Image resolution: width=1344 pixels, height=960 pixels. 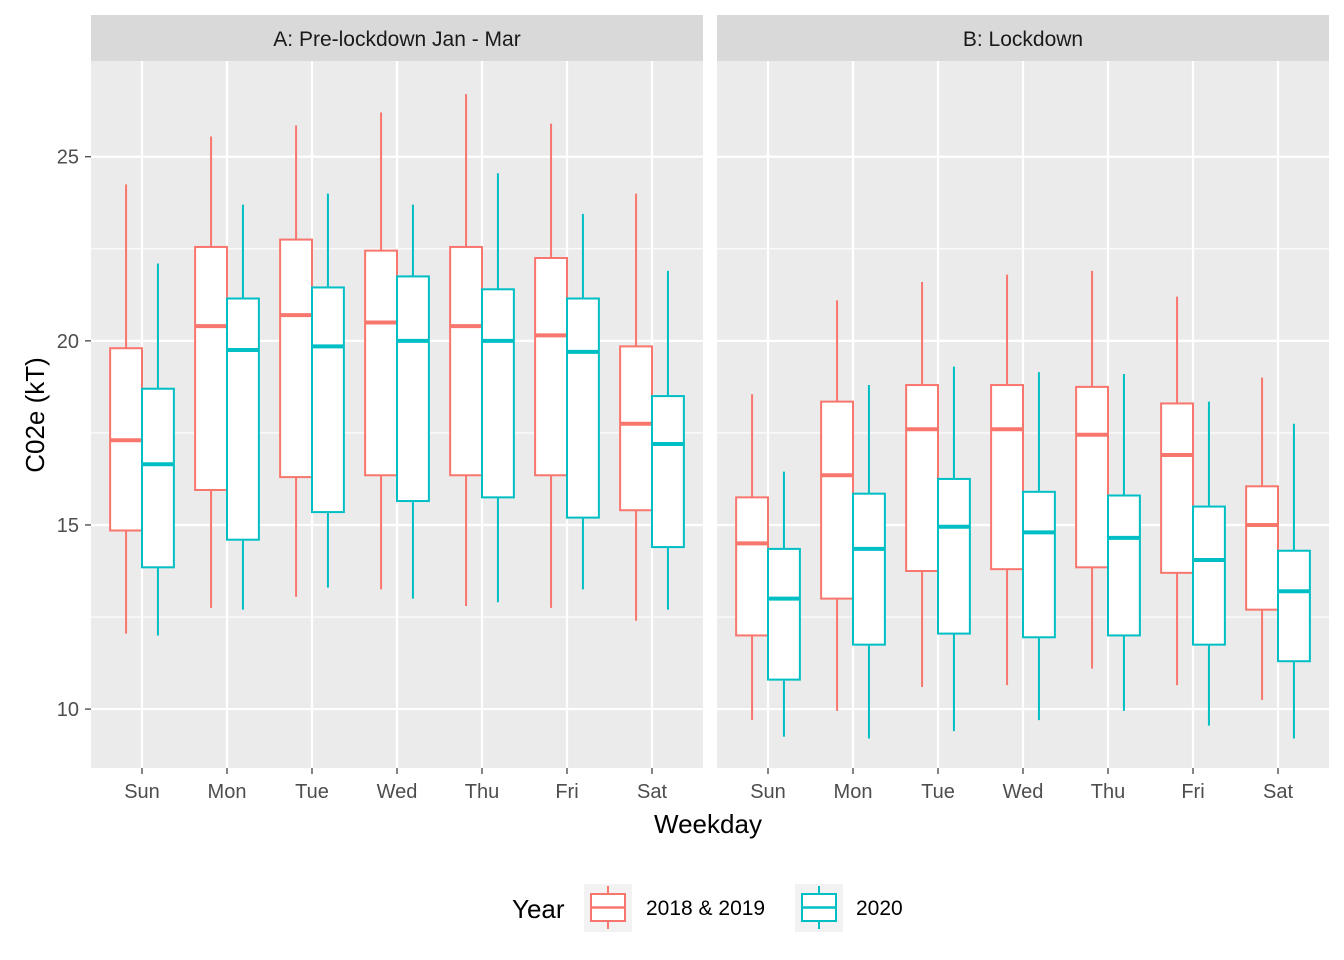 I want to click on box-2018-2019-sat, so click(x=1262, y=538).